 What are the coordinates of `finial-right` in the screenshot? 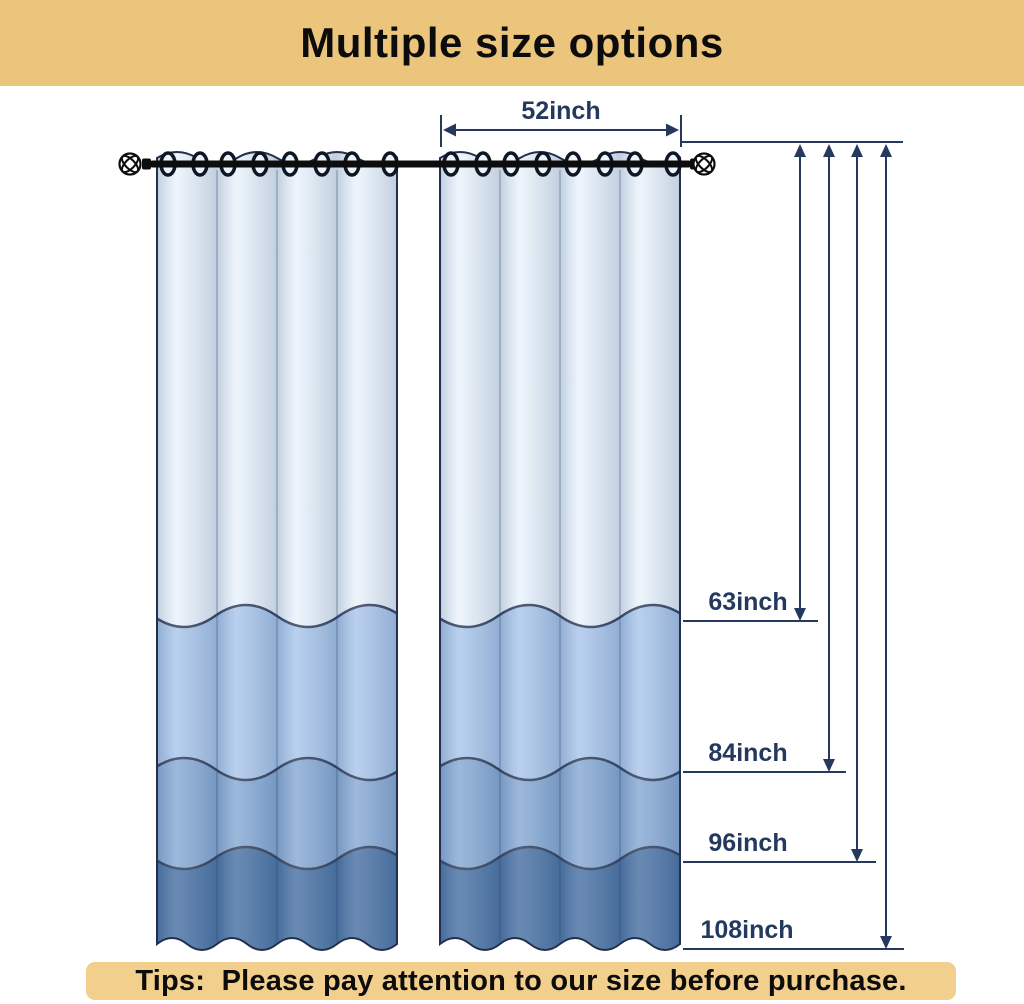 It's located at (704, 164).